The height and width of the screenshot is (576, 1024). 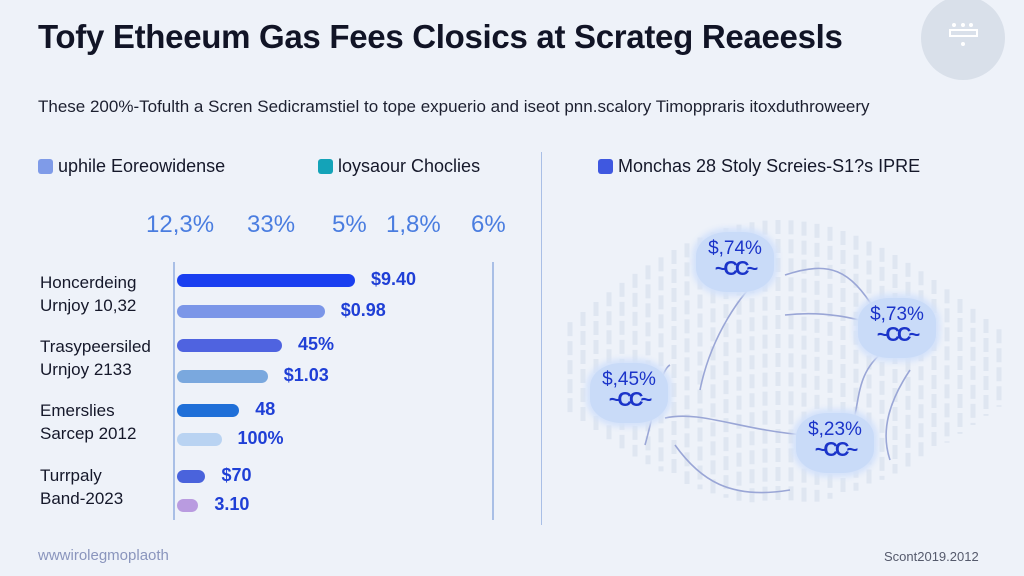 What do you see at coordinates (271, 224) in the screenshot?
I see `percent-value: 33%` at bounding box center [271, 224].